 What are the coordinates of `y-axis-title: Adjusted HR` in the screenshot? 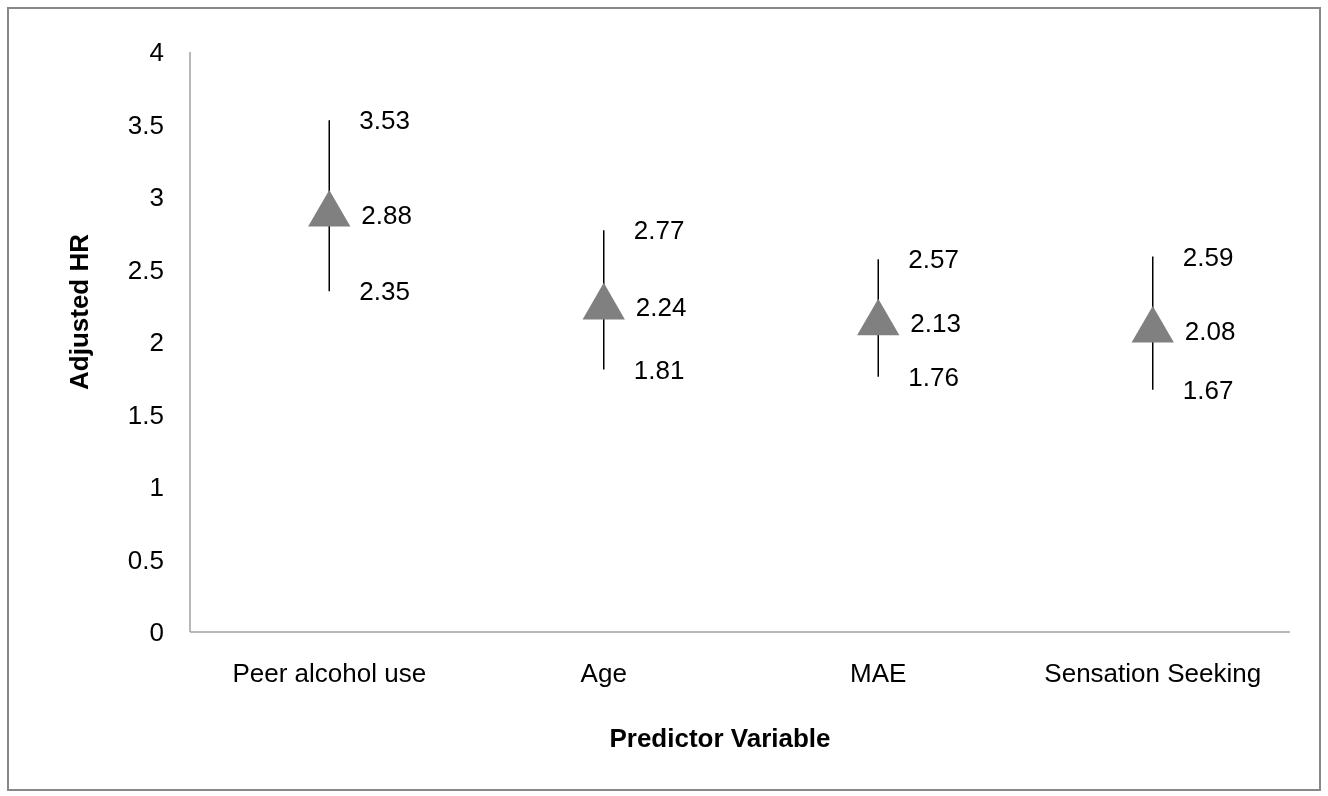 It's located at (79, 311).